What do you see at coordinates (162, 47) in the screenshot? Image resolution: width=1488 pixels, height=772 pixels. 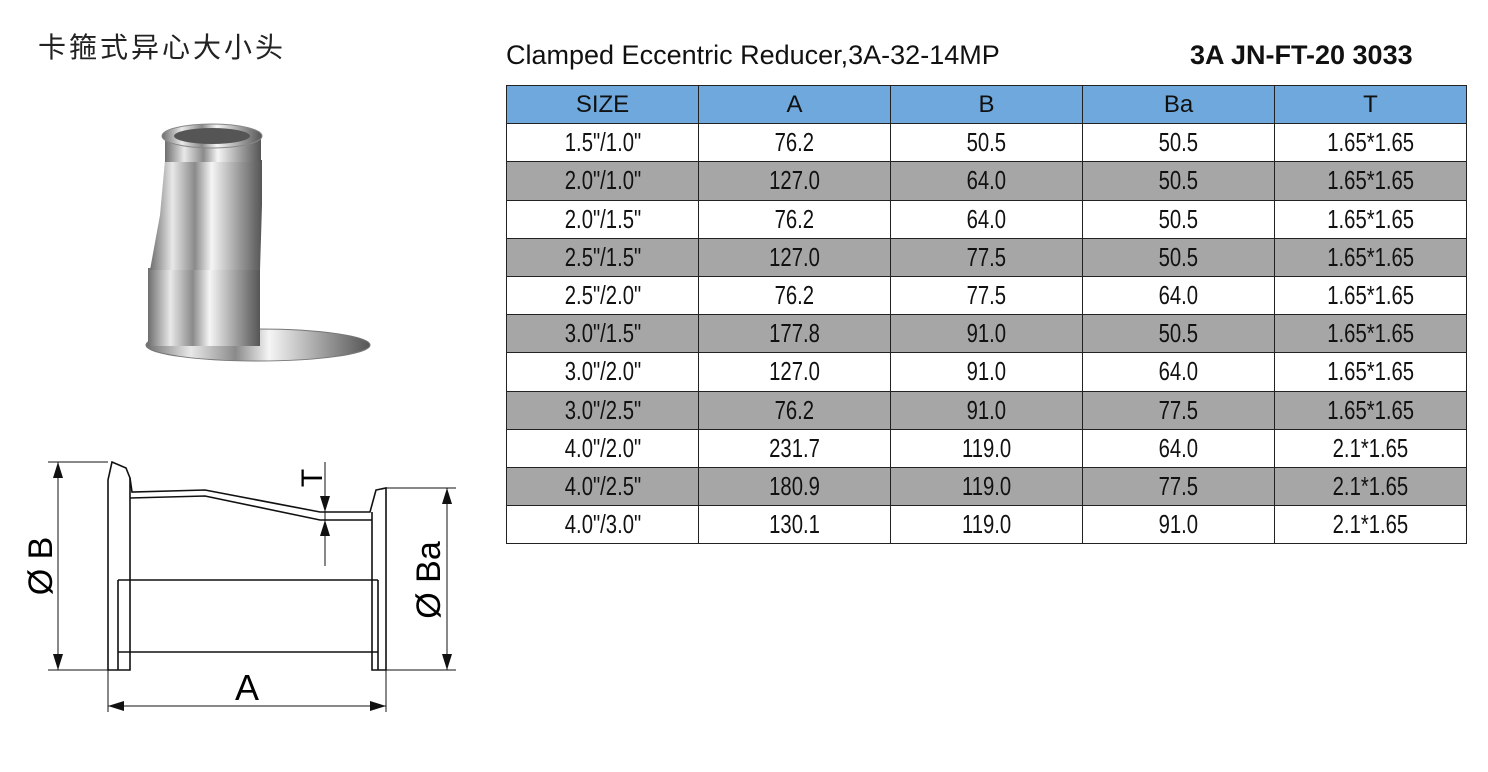 I see `title-cn: 卡箍式异心大小头` at bounding box center [162, 47].